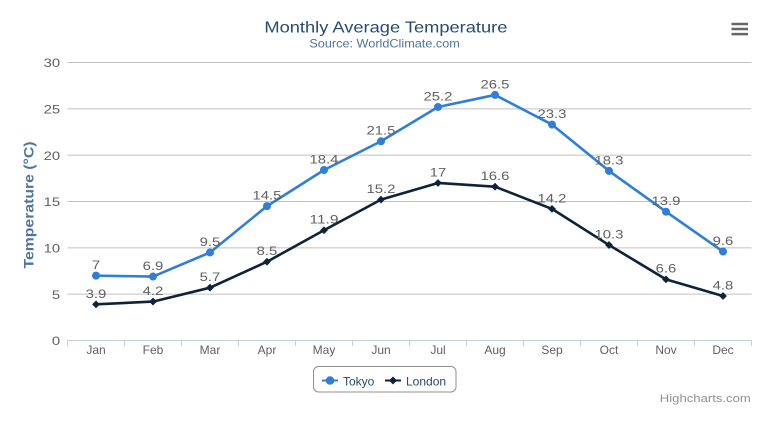  I want to click on svg-text: 26.5, so click(495, 84).